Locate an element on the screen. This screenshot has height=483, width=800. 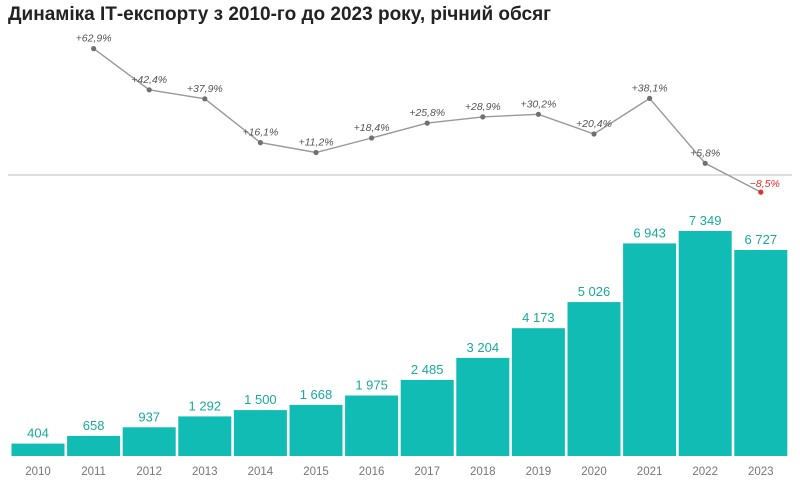
x-tick-label-2020: 2020 is located at coordinates (594, 472).